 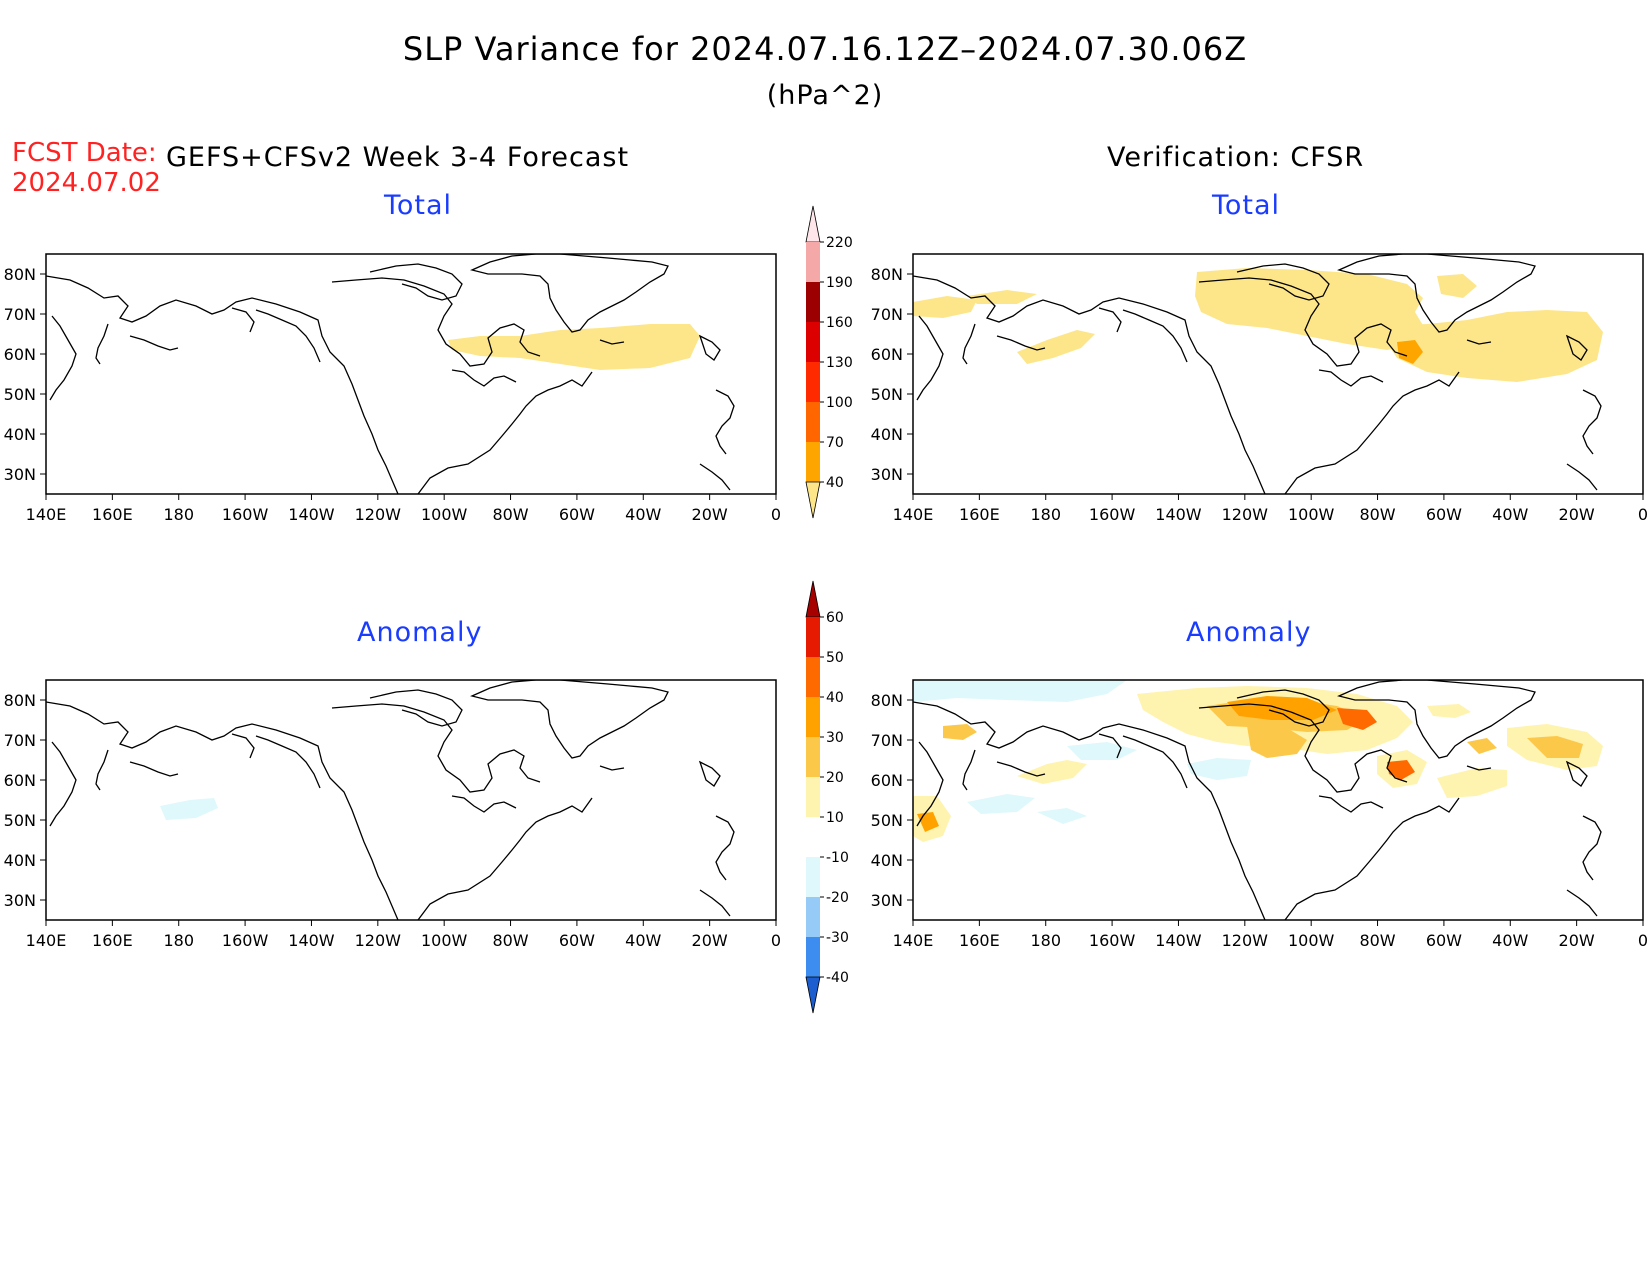 I want to click on colorbar-label: 60, so click(x=835, y=618).